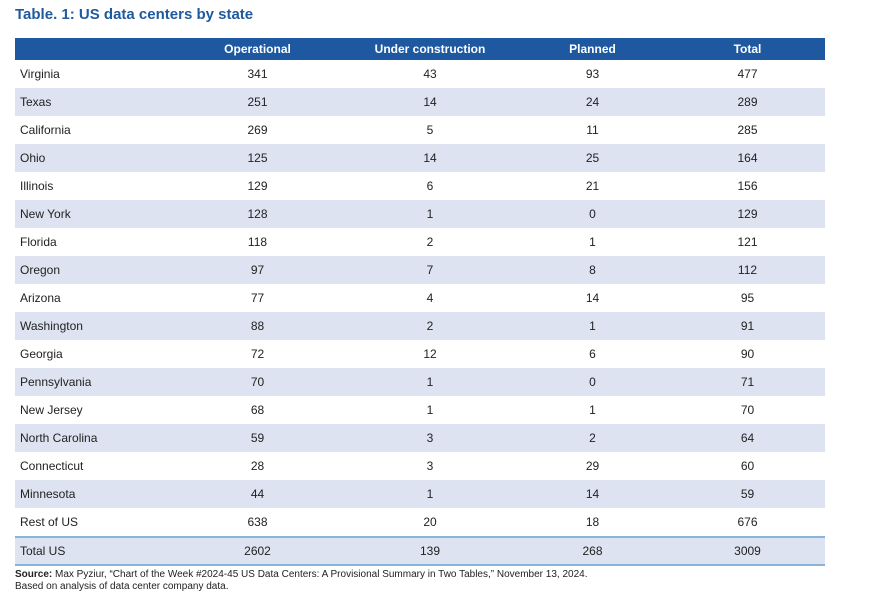  I want to click on table-row: Pennsylvania 70 1 0 71, so click(420, 382).